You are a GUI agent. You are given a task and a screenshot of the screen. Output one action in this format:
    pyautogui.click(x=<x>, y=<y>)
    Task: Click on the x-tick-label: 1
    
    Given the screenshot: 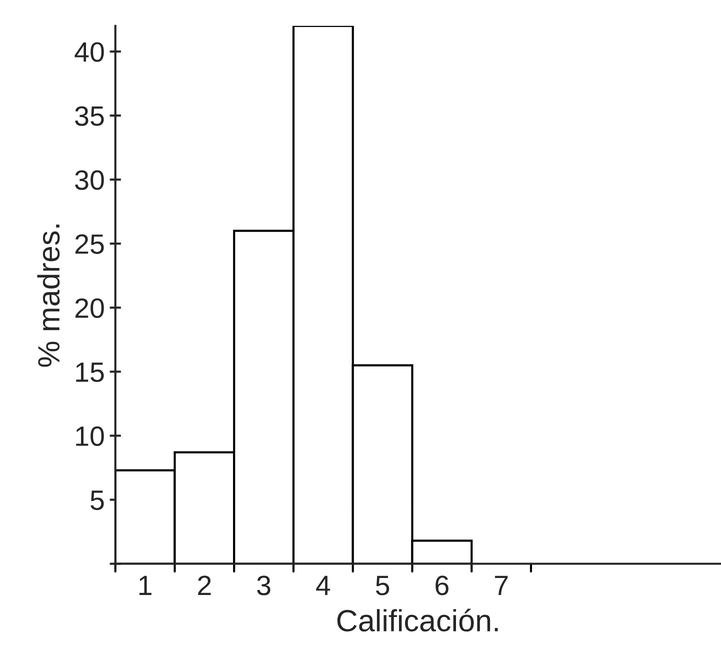 What is the action you would take?
    pyautogui.click(x=145, y=585)
    